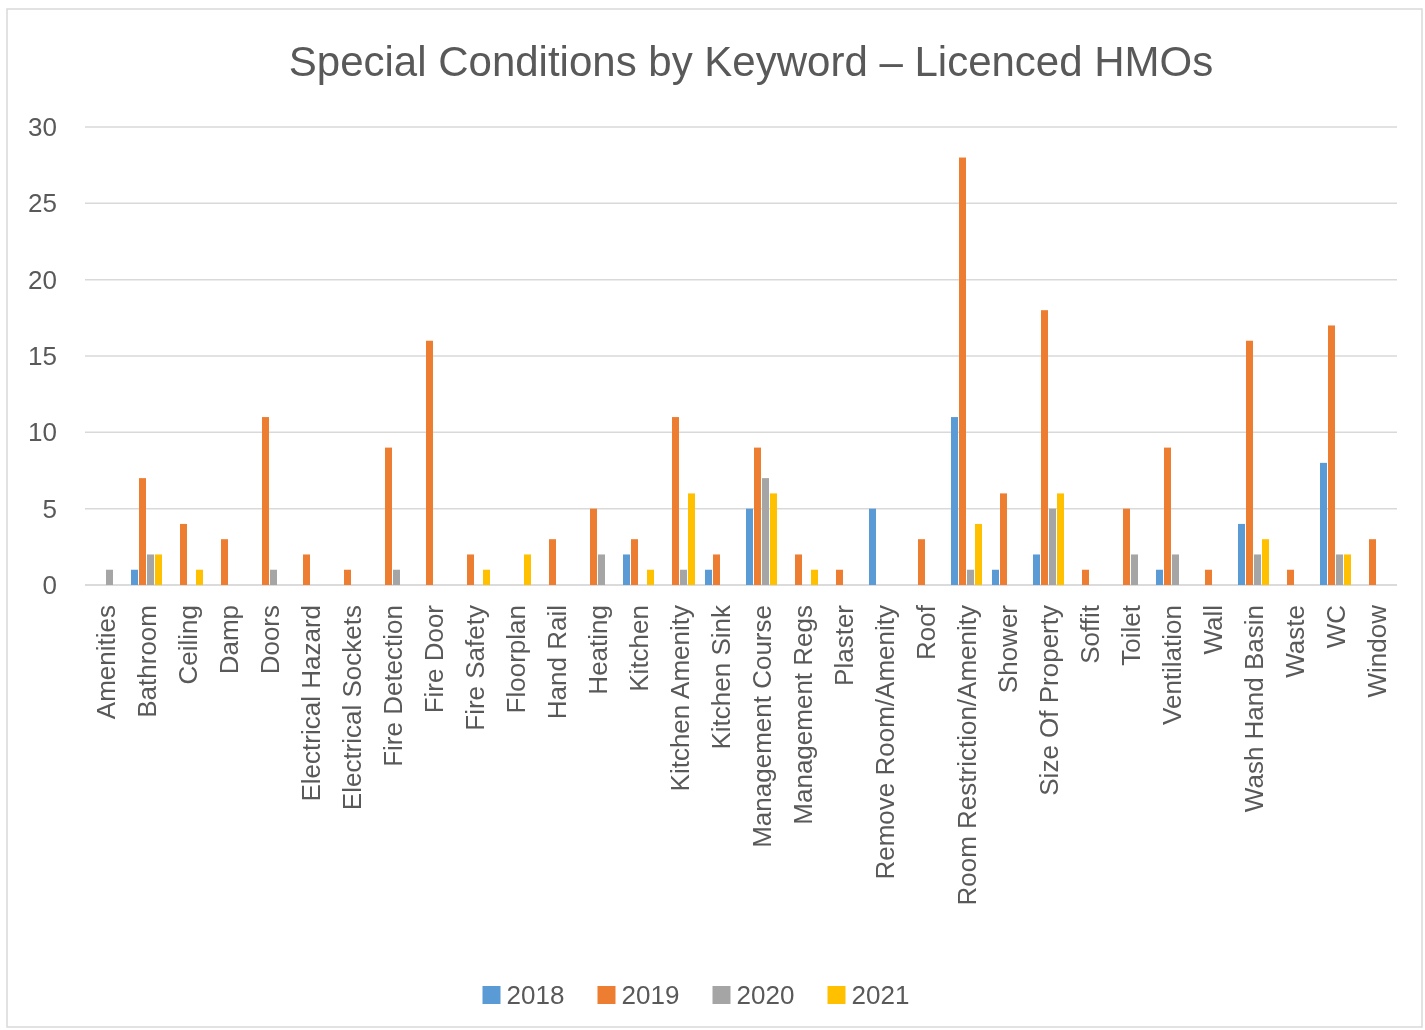 This screenshot has height=1030, width=1425. Describe the element at coordinates (42, 127) in the screenshot. I see `y-tick-label: 30` at that location.